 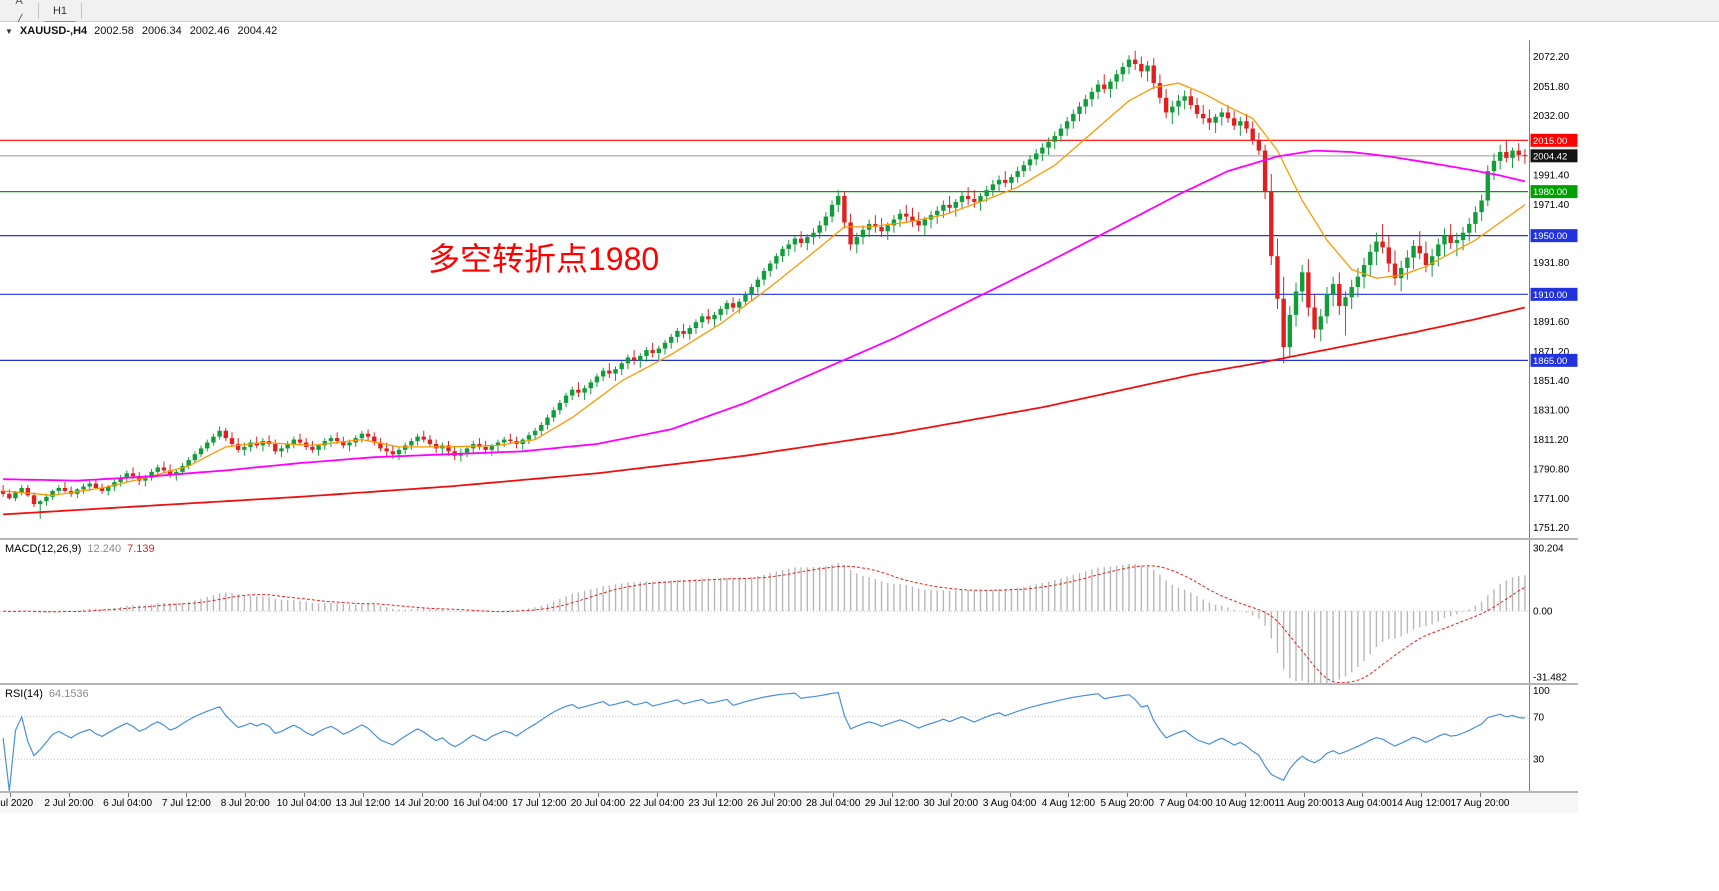 I want to click on macd-histogram, so click(x=767, y=622).